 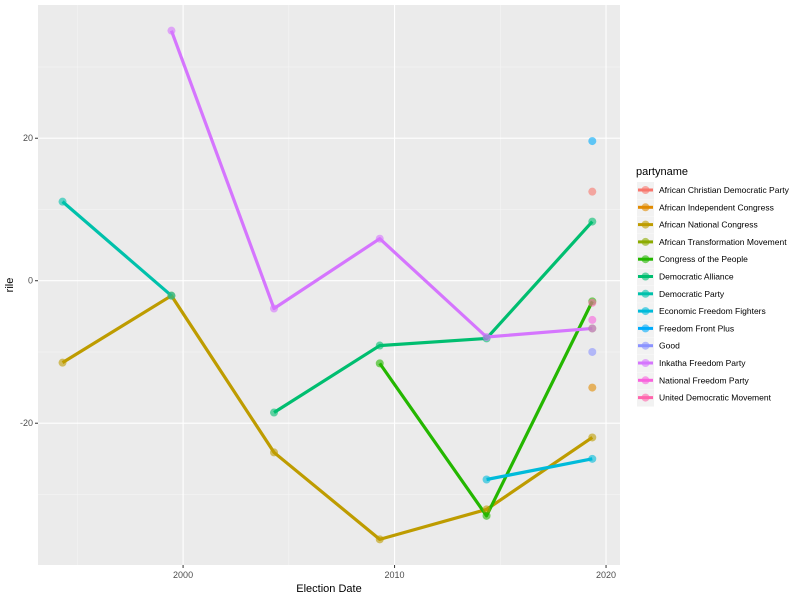 What do you see at coordinates (433, 317) in the screenshot?
I see `line-democratic-alliance` at bounding box center [433, 317].